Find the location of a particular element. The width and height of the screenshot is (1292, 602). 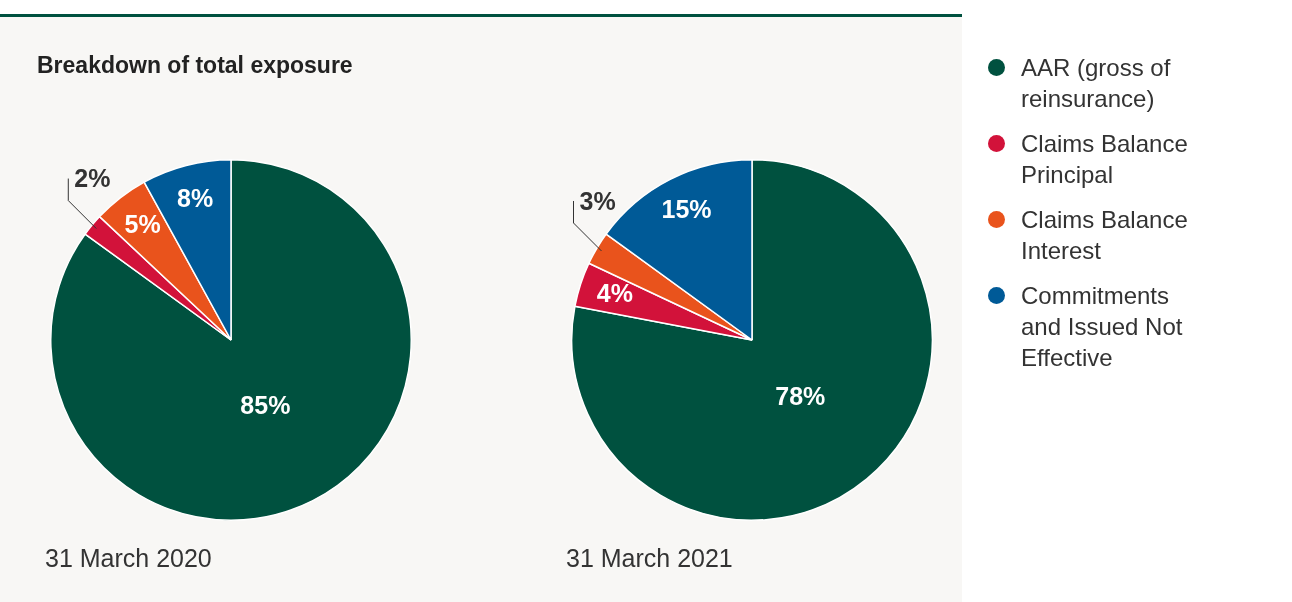

legend-label: Claims Balance Principal is located at coordinates (1104, 159).